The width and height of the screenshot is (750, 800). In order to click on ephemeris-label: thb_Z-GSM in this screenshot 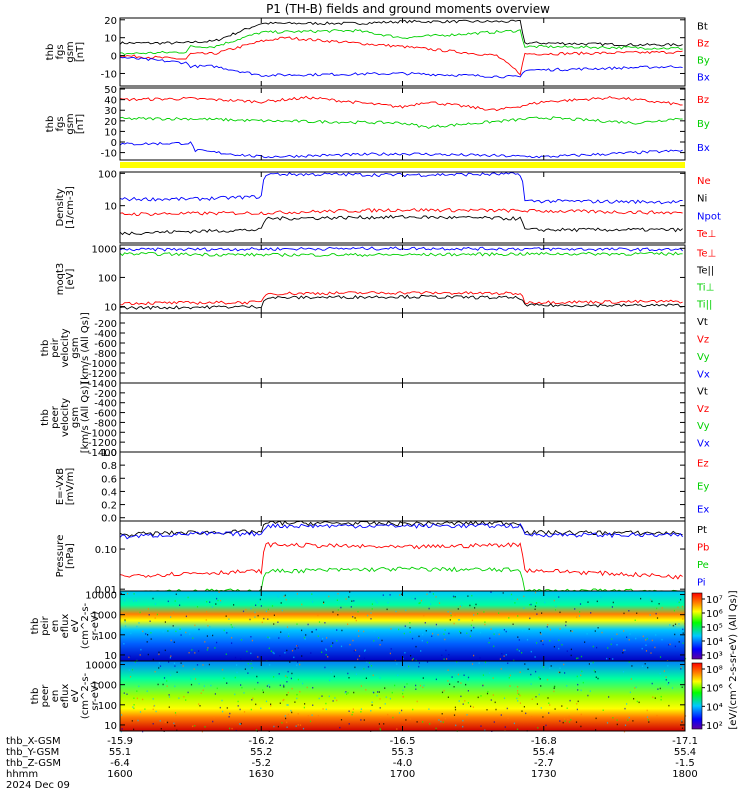, I will do `click(33, 763)`.